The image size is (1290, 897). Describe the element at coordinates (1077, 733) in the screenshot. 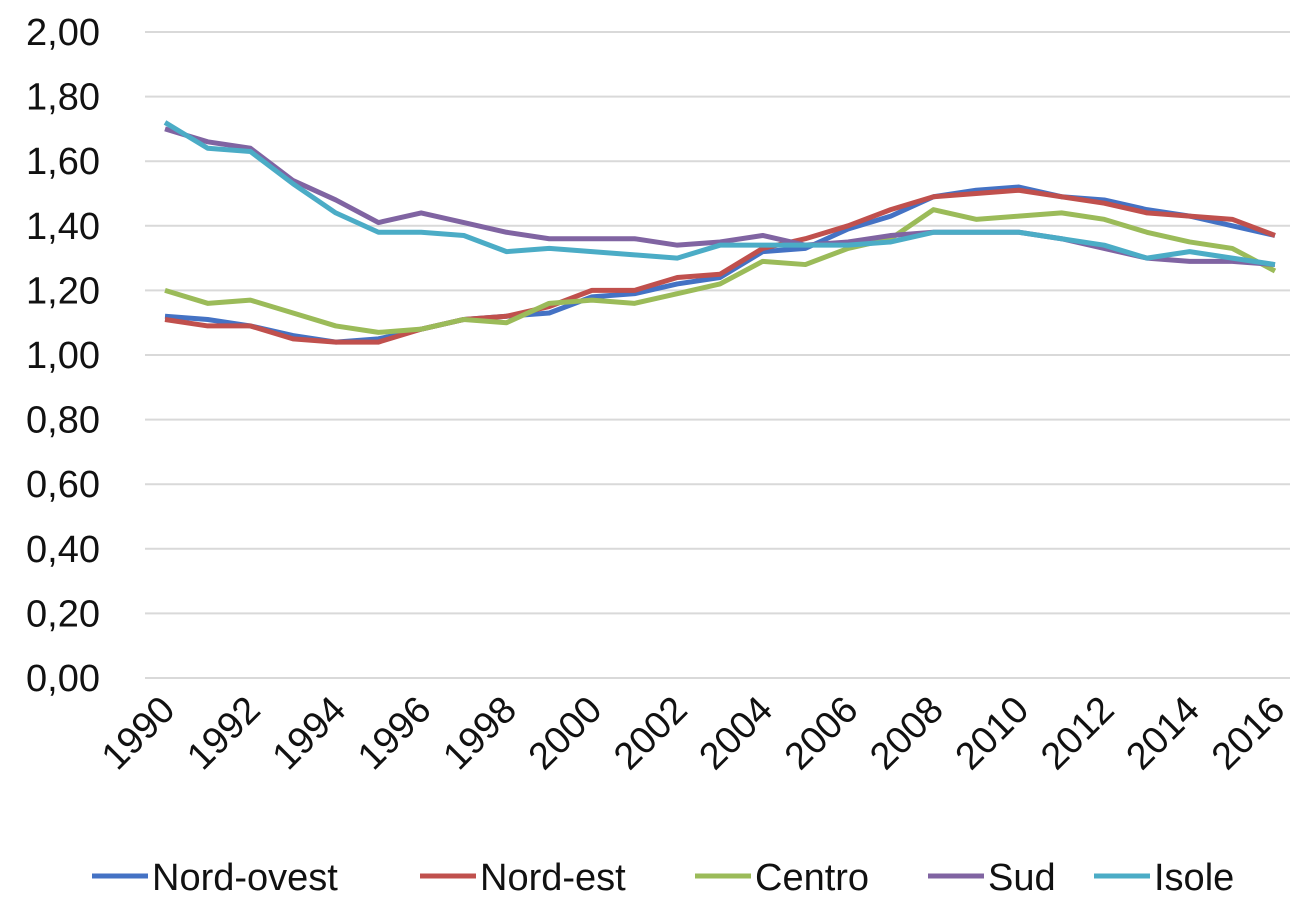

I see `x-tick-label: 2012` at that location.